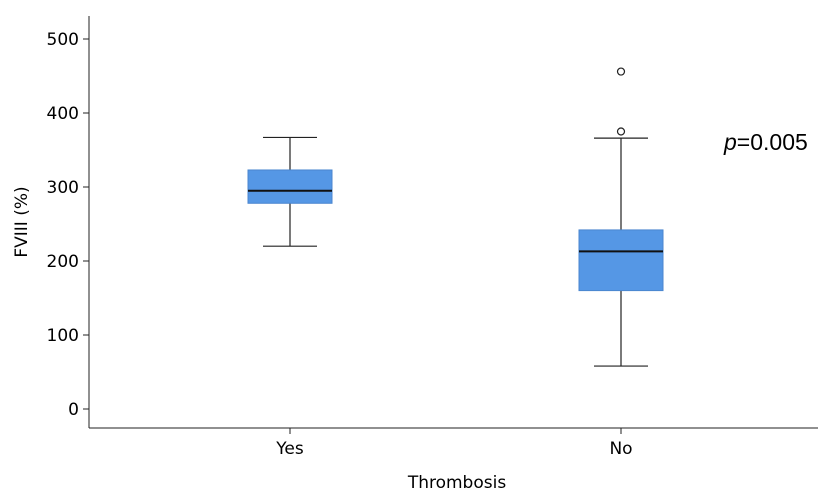 The height and width of the screenshot is (492, 822). Describe the element at coordinates (63, 40) in the screenshot. I see `y-tick-label: 500` at that location.